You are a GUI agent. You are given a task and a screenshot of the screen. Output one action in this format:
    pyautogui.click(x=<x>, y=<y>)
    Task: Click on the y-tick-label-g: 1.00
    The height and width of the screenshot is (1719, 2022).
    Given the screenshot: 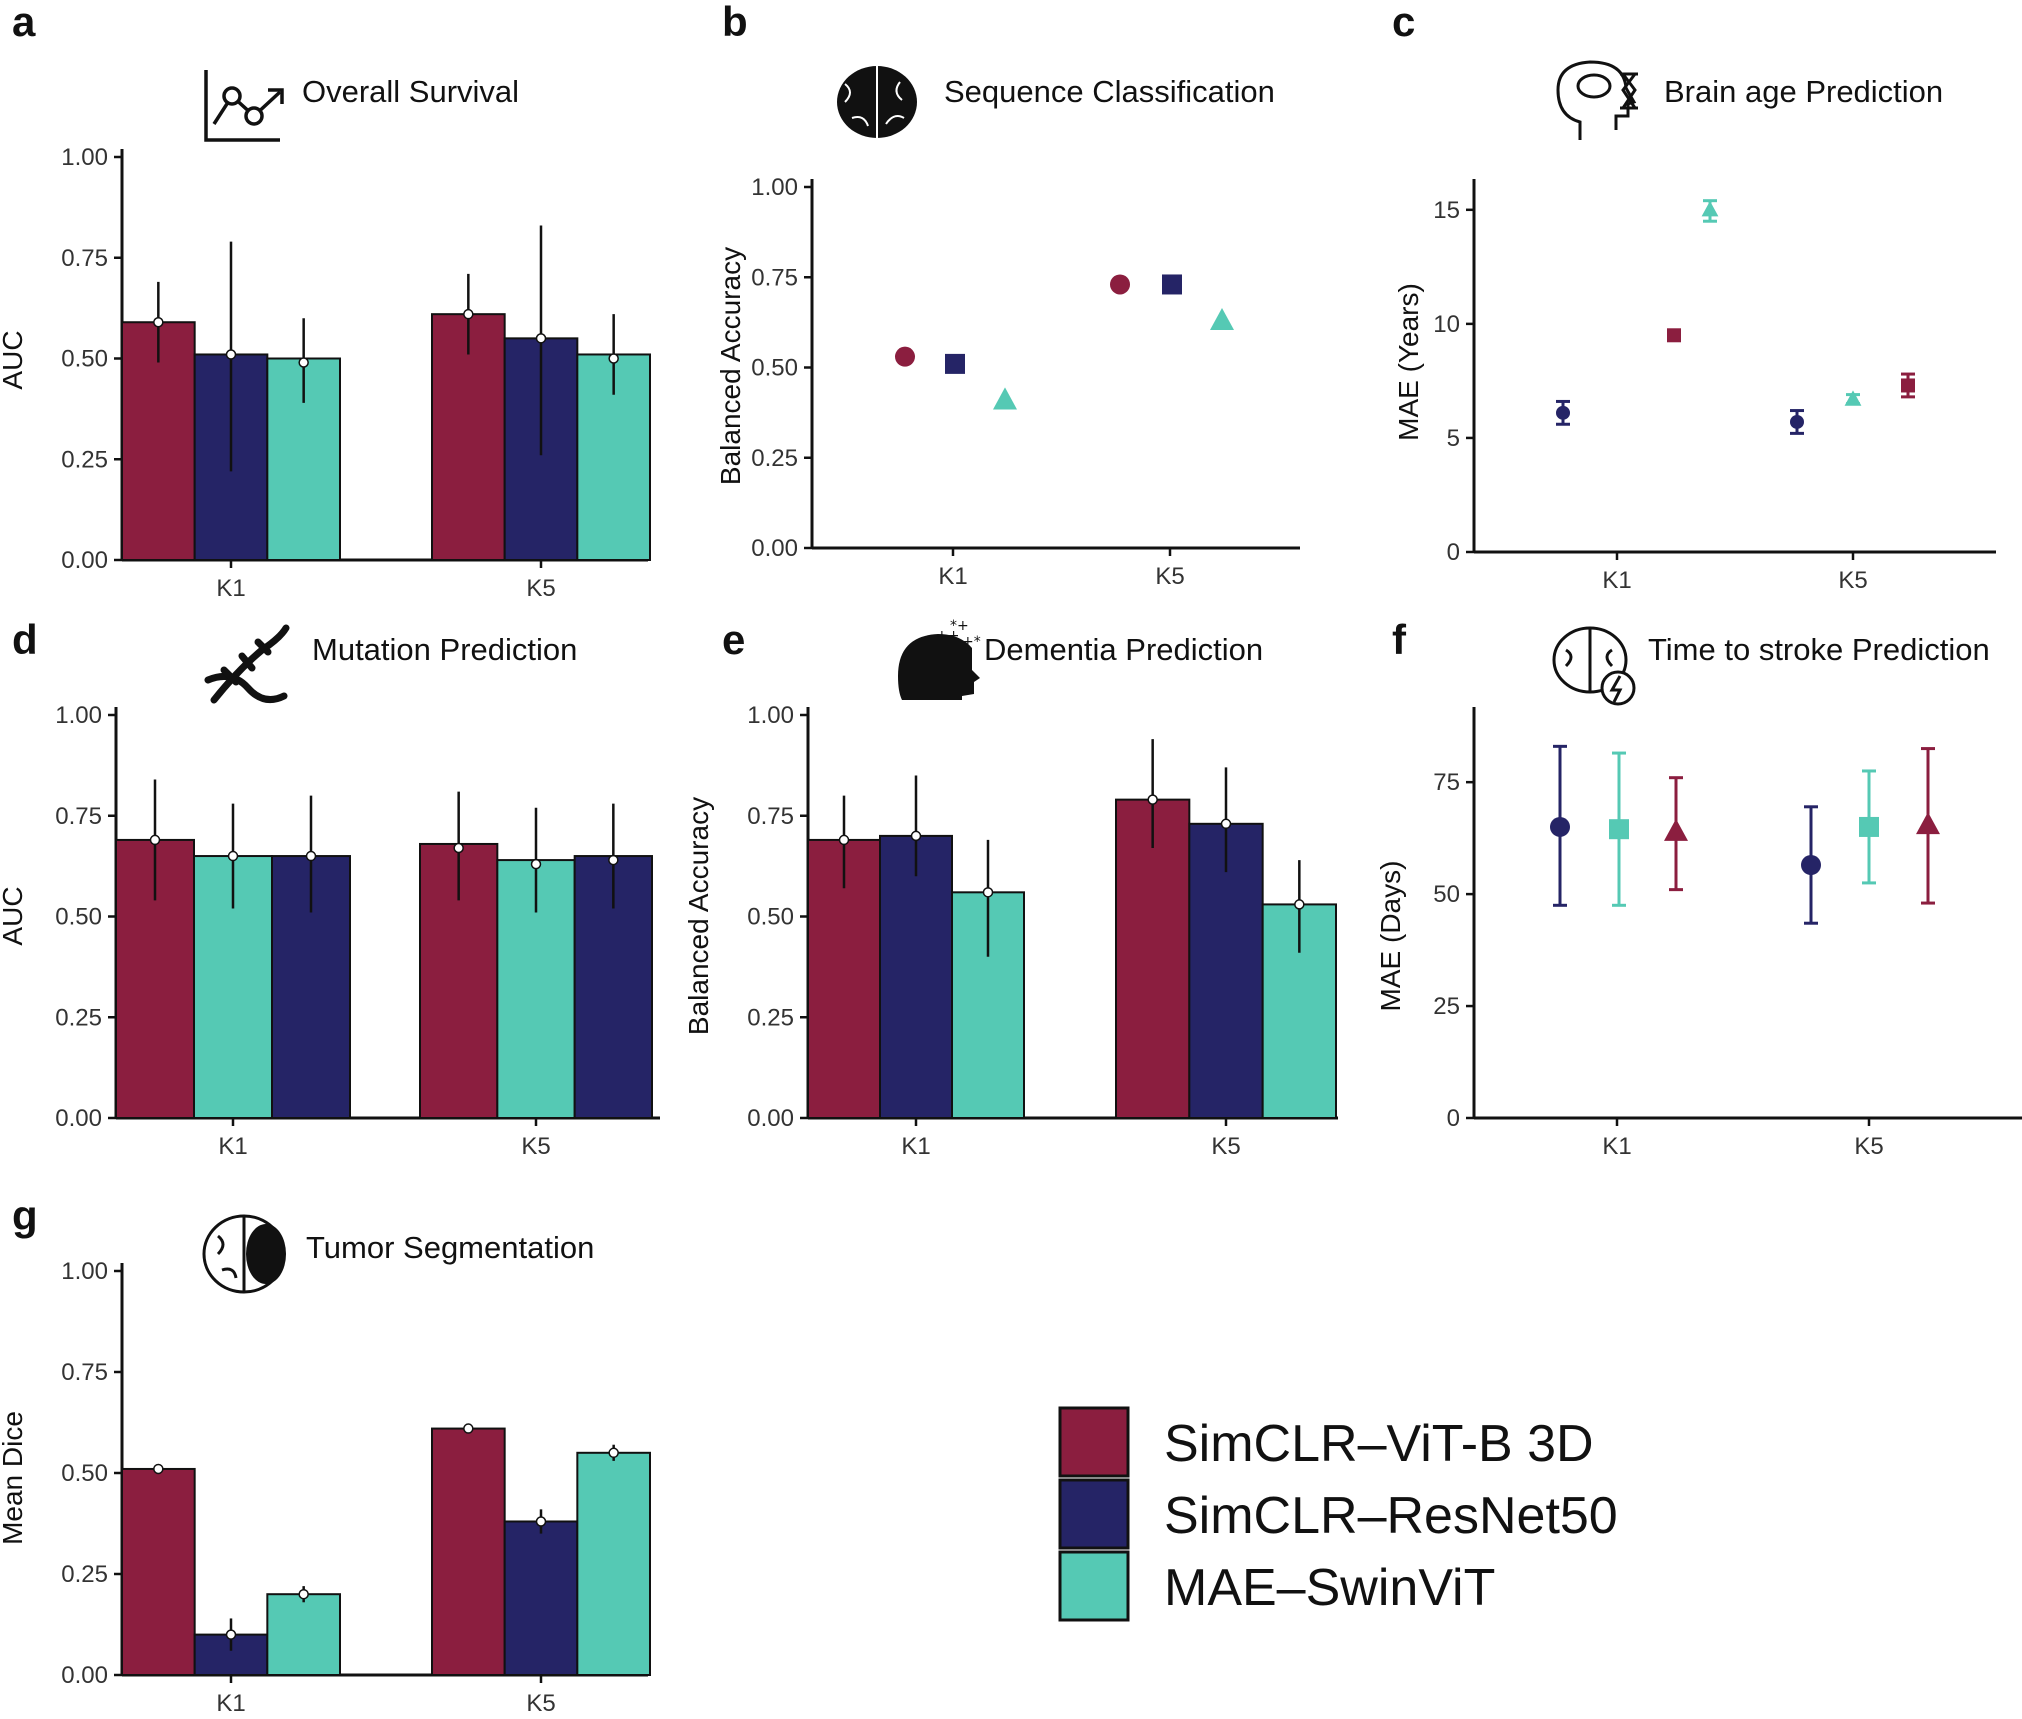 What is the action you would take?
    pyautogui.click(x=84, y=1271)
    